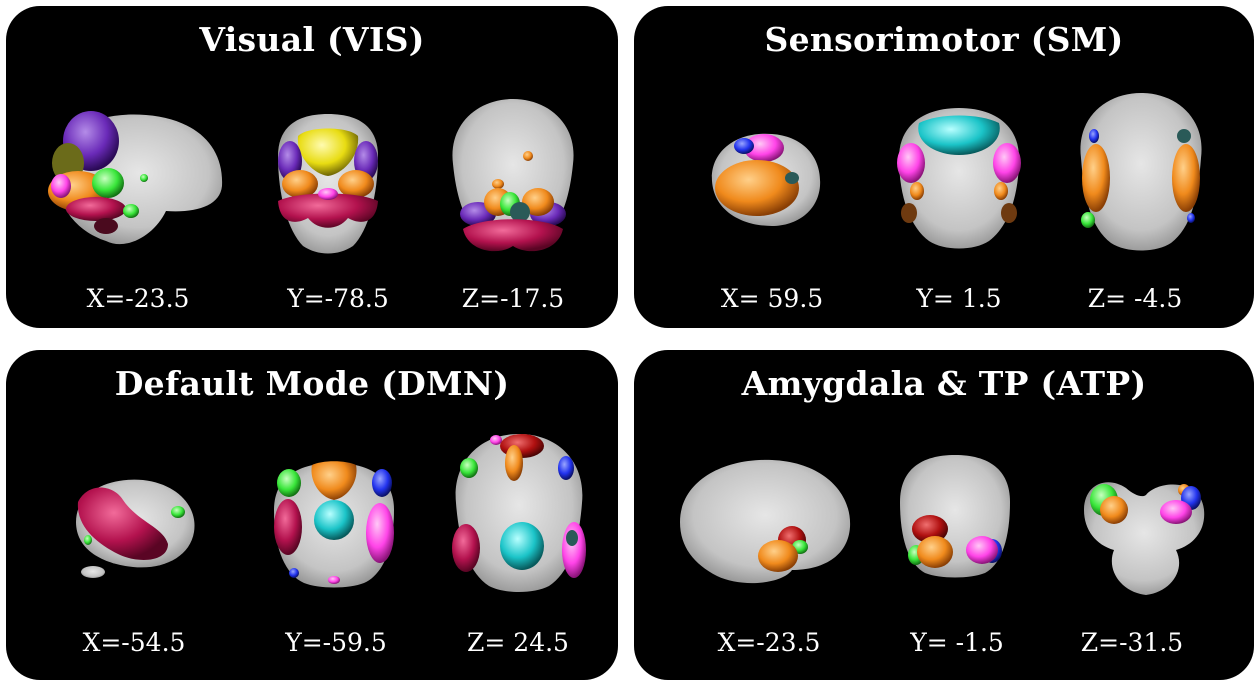 This screenshot has width=1259, height=686. What do you see at coordinates (772, 298) in the screenshot?
I see `x-coordinate-label: X= 59.5` at bounding box center [772, 298].